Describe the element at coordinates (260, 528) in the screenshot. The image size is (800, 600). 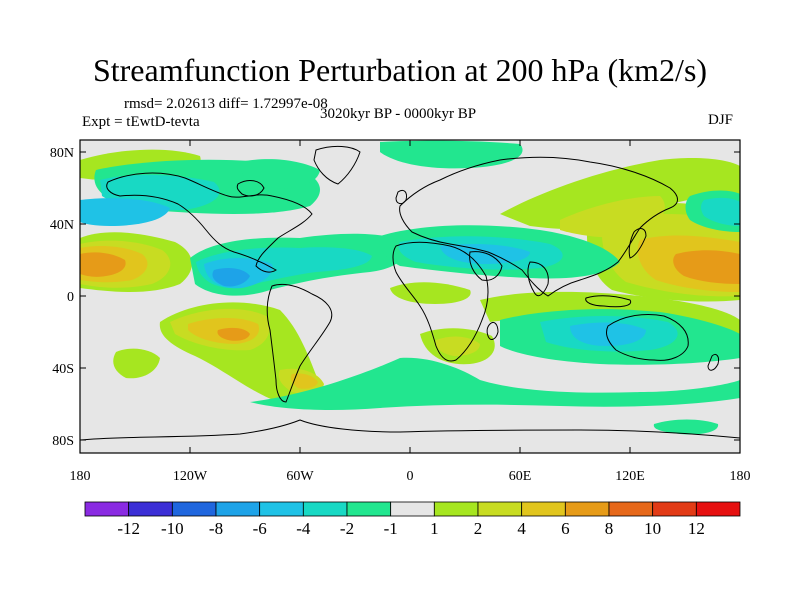
I see `colorbar-label: -6` at that location.